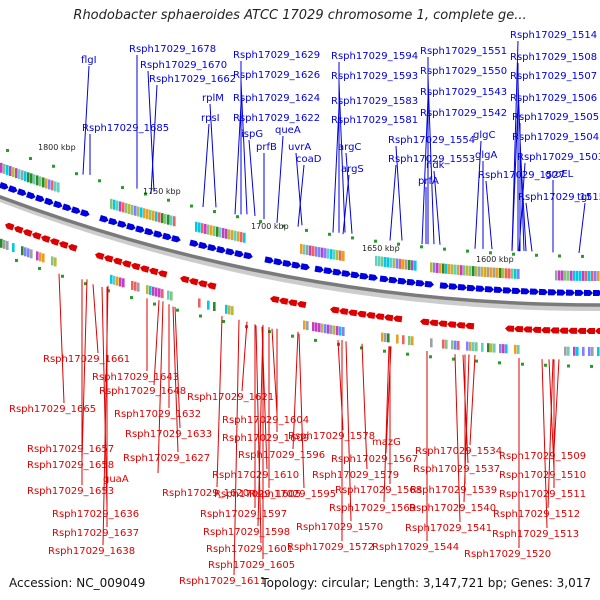  I want to click on reverse-gene-label: Rsph17029_1534, so click(458, 451).